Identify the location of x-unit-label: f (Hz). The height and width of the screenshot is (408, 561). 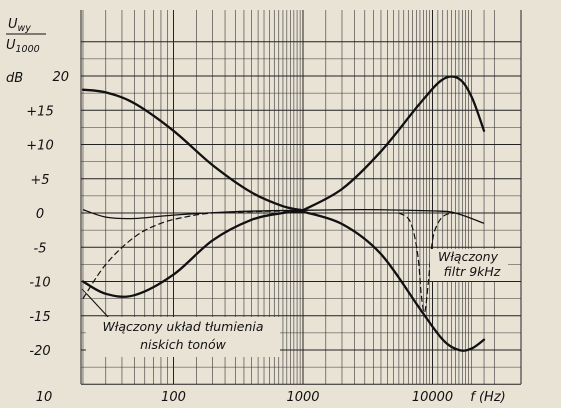
(487, 397).